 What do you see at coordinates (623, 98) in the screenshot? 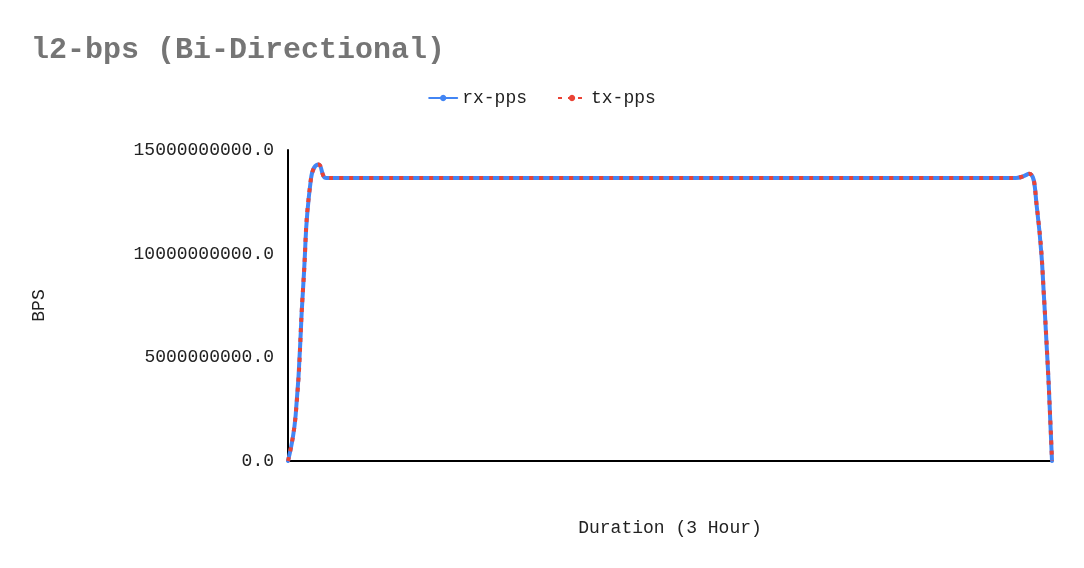
I see `legend-label: tx-pps` at bounding box center [623, 98].